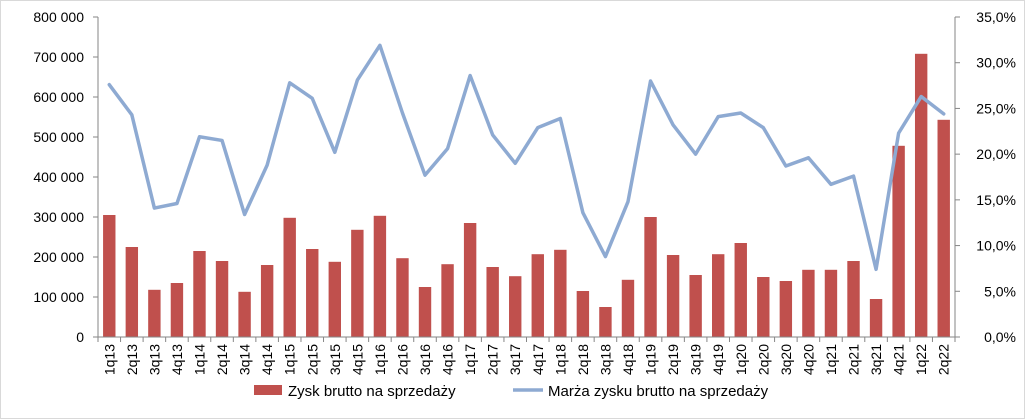 Image resolution: width=1025 pixels, height=419 pixels. What do you see at coordinates (898, 241) in the screenshot?
I see `bar-4q21` at bounding box center [898, 241].